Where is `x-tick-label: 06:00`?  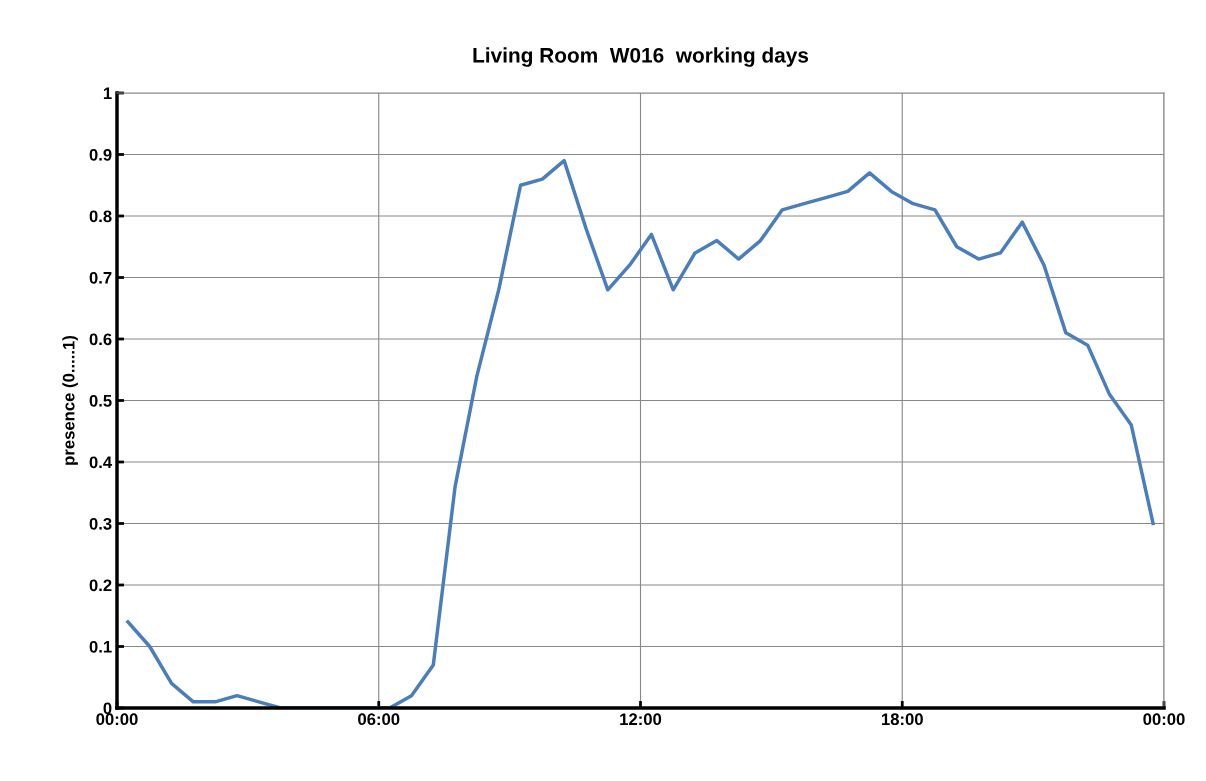 x-tick-label: 06:00 is located at coordinates (379, 719).